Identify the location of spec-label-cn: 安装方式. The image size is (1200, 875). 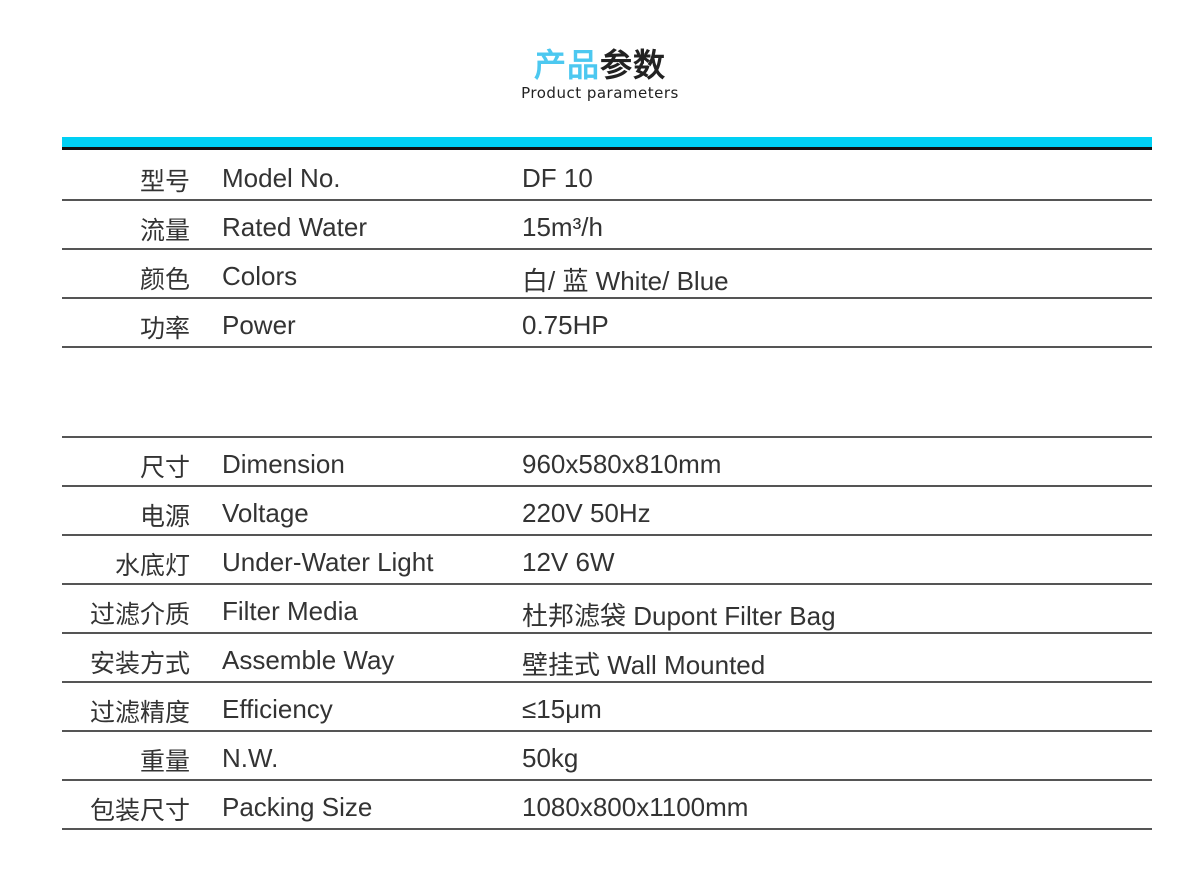
(139, 663).